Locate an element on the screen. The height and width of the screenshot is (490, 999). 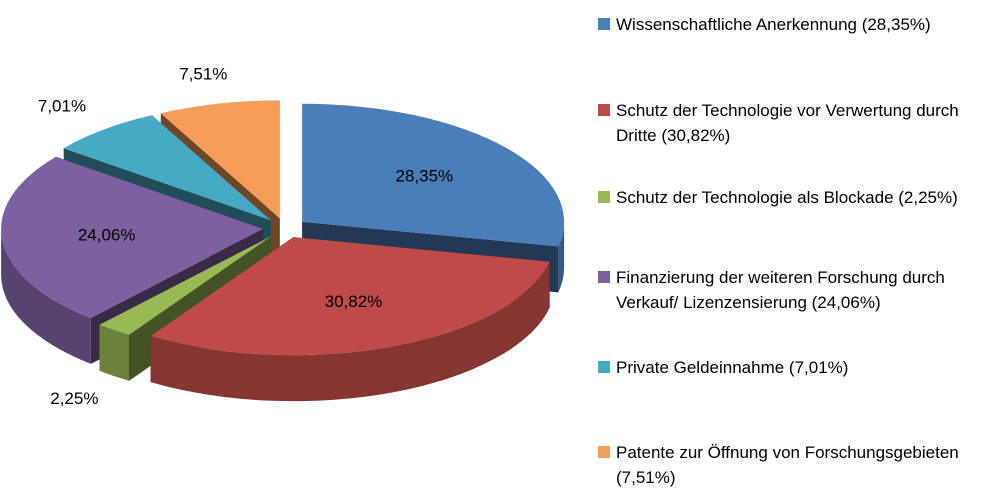
data-label: 28,35% is located at coordinates (424, 176).